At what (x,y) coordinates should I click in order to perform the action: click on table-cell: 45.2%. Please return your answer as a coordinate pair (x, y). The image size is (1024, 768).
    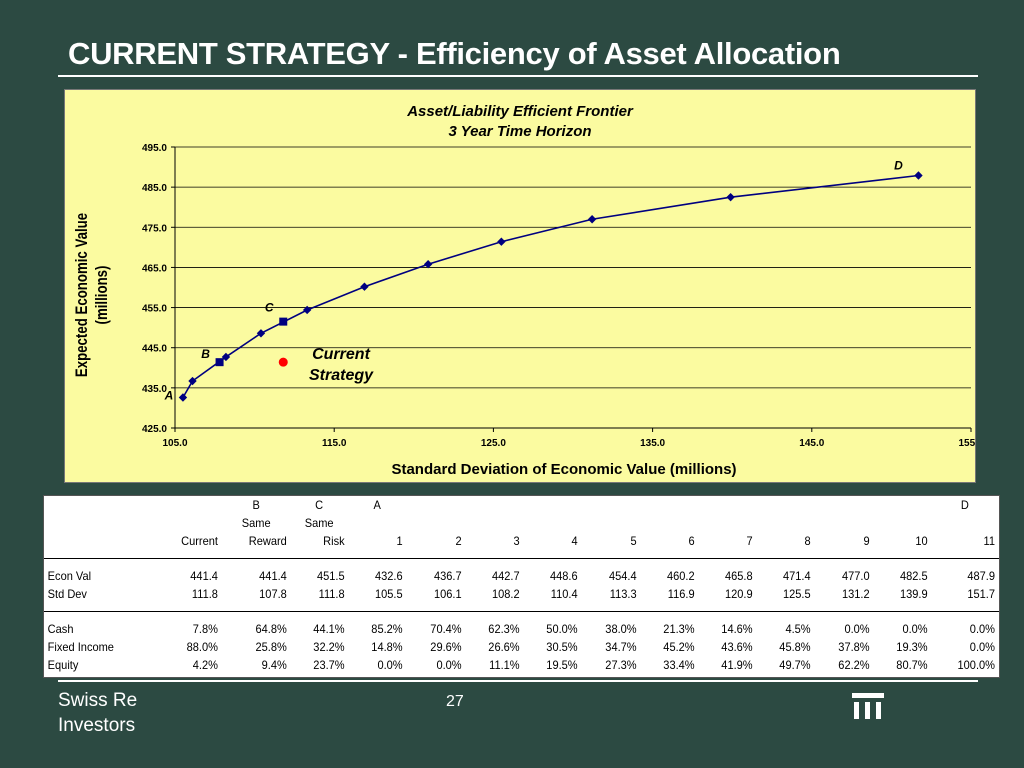
    Looking at the image, I should click on (679, 647).